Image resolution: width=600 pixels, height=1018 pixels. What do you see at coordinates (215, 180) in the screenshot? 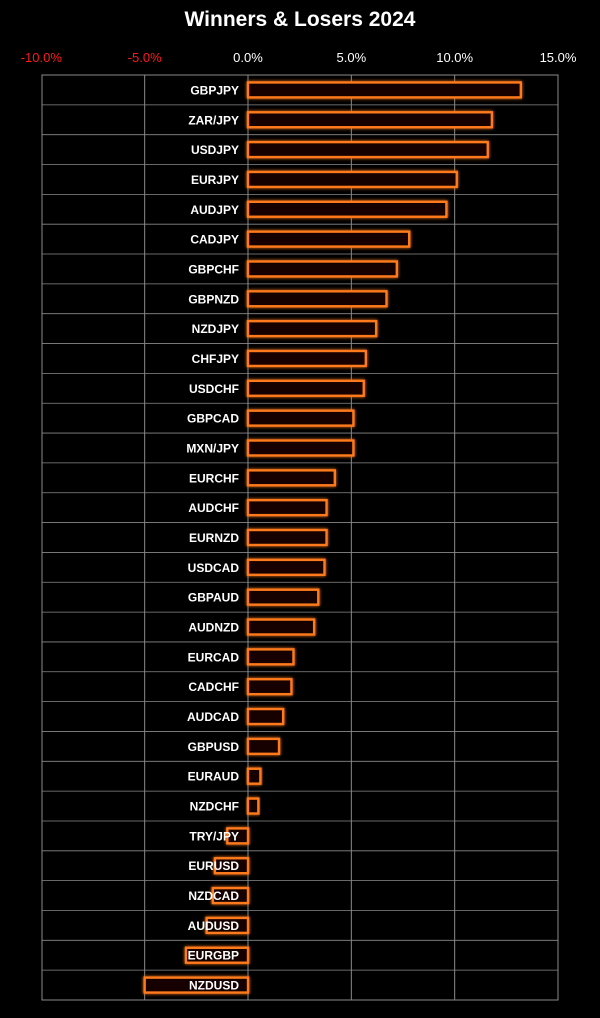
I see `category-label: EURJPY` at bounding box center [215, 180].